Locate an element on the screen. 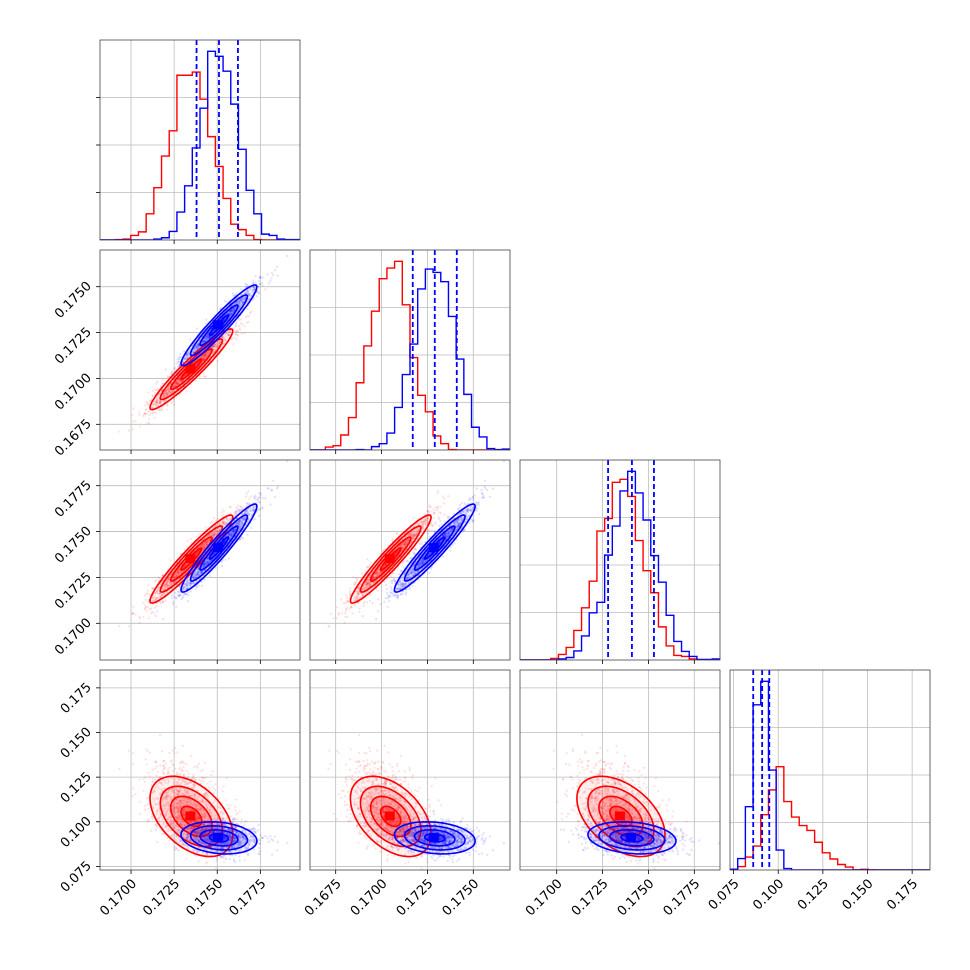 Image resolution: width=970 pixels, height=970 pixels. panel-frame is located at coordinates (200, 350).